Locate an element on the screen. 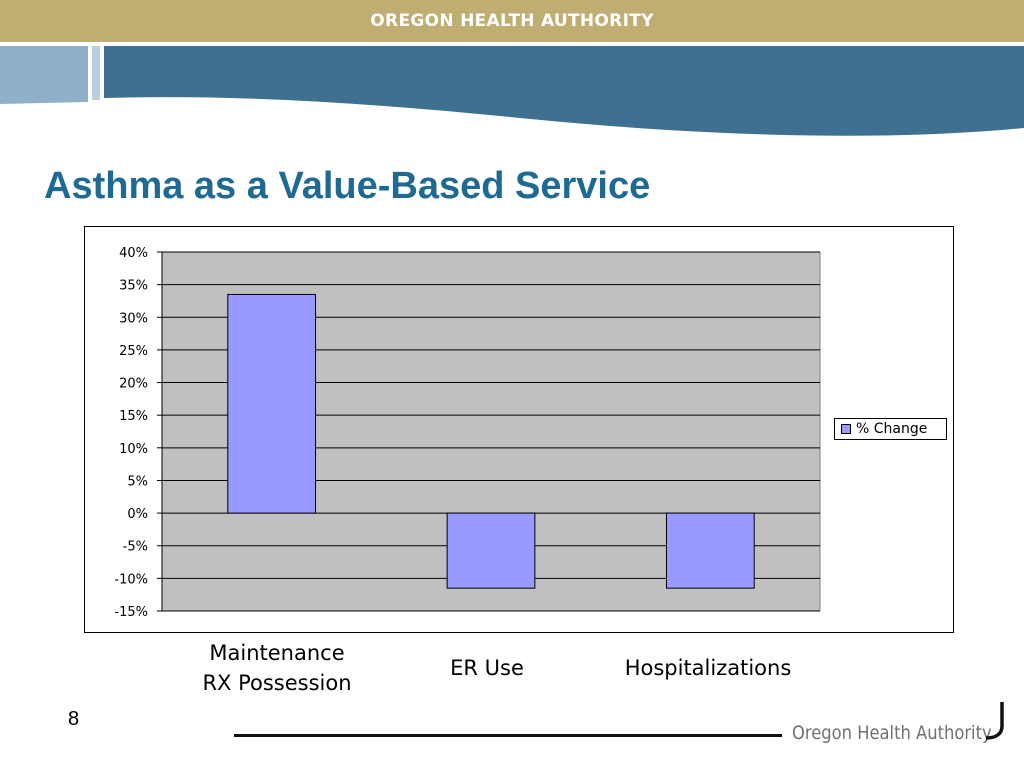 This screenshot has width=1024, height=768. legend-swatch is located at coordinates (846, 429).